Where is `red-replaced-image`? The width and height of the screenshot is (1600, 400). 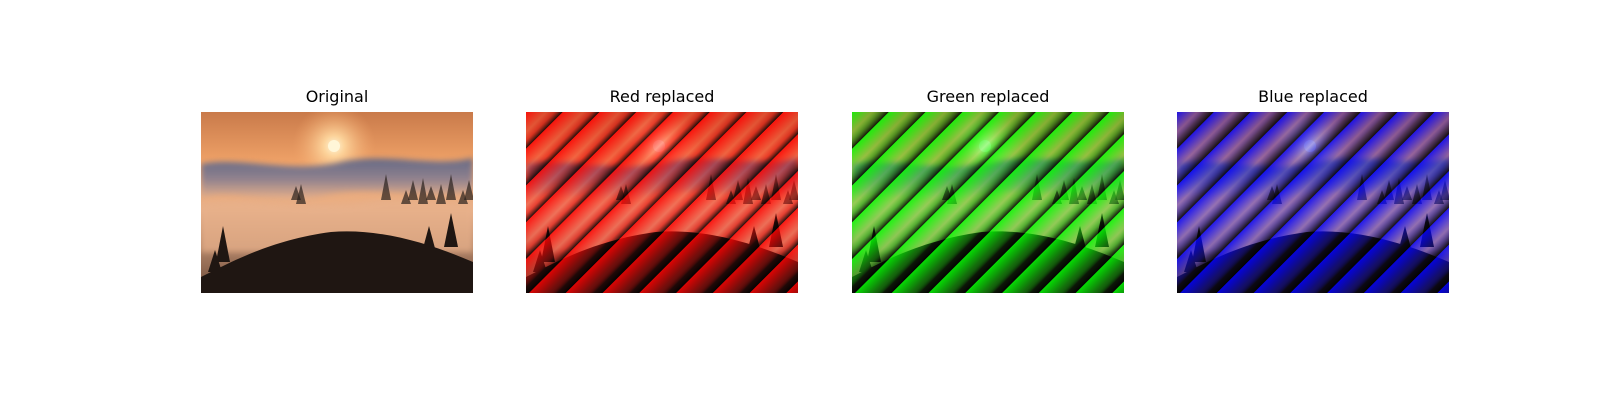 red-replaced-image is located at coordinates (662, 202).